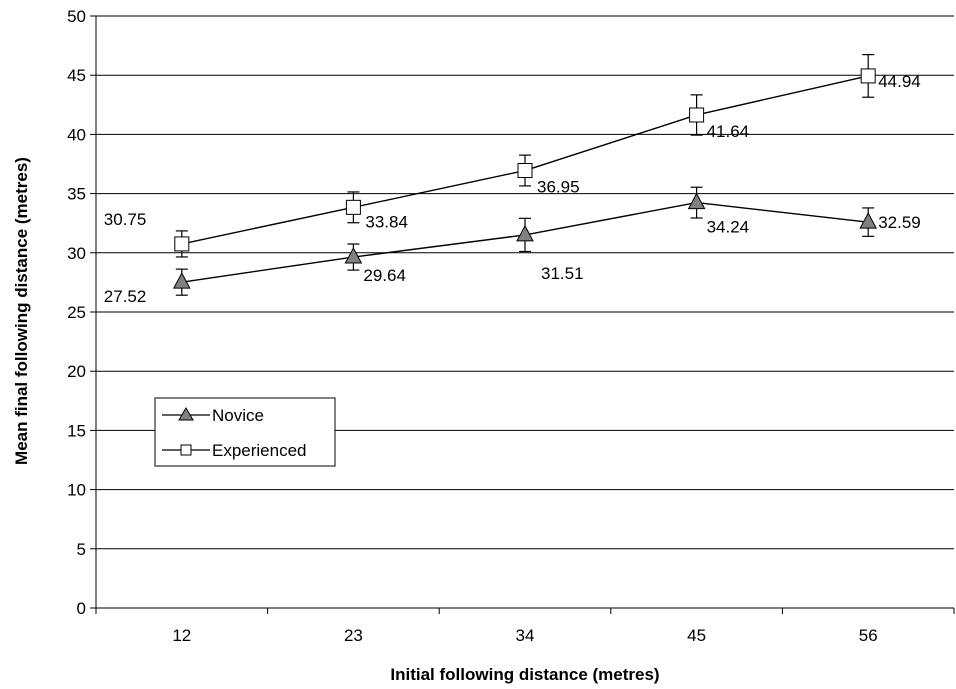 The image size is (956, 689). I want to click on x-tick-label: 23, so click(353, 635).